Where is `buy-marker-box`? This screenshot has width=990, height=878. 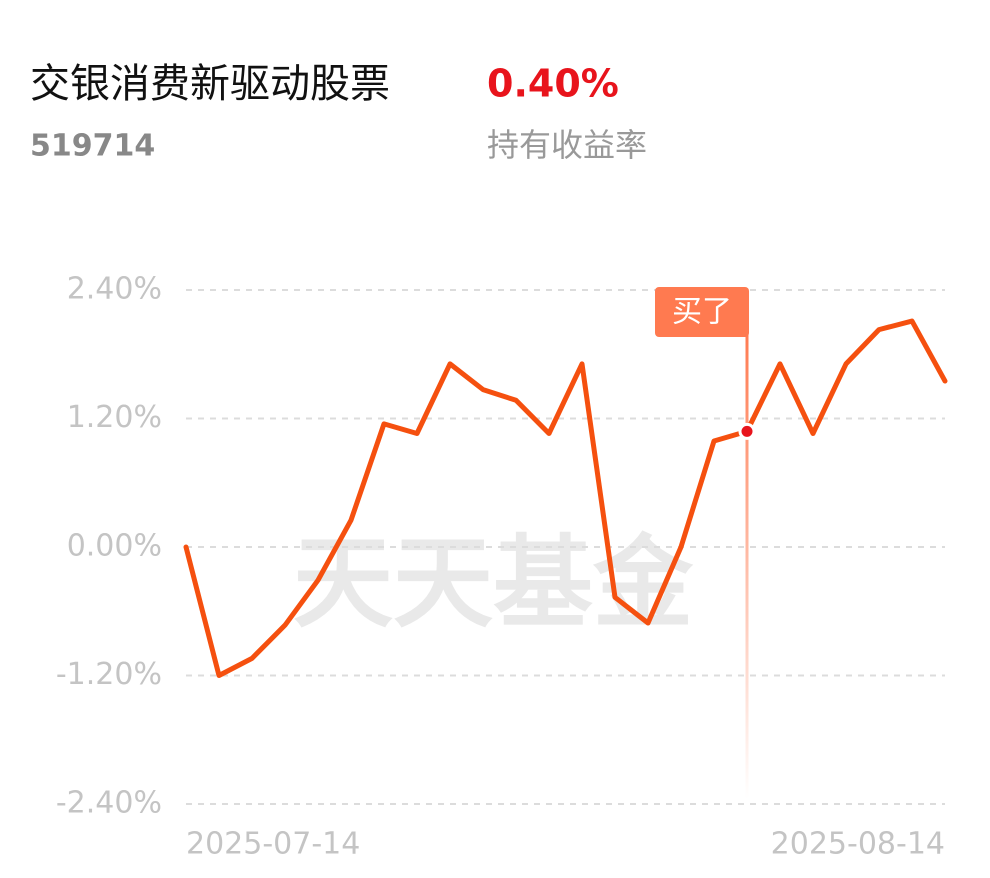
buy-marker-box is located at coordinates (702, 312).